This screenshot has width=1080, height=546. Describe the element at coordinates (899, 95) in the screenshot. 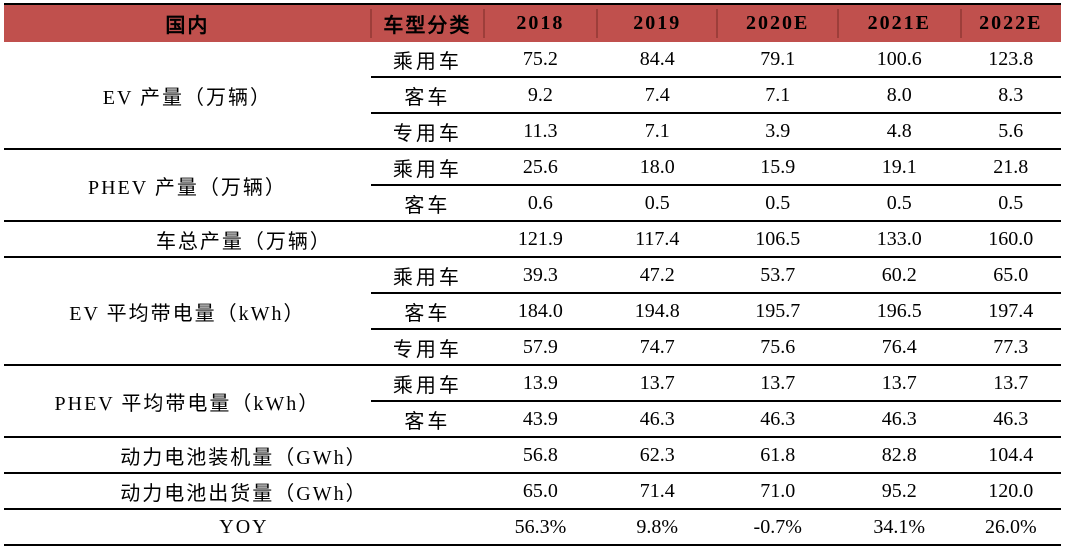

I see `value-cell: 8.0` at that location.